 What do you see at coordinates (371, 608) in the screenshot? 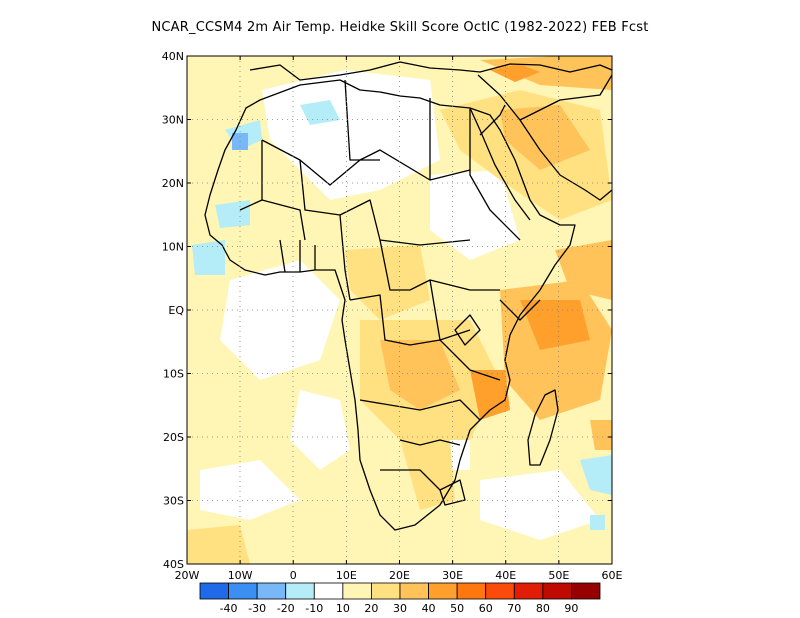
I see `legend-label: 20` at bounding box center [371, 608].